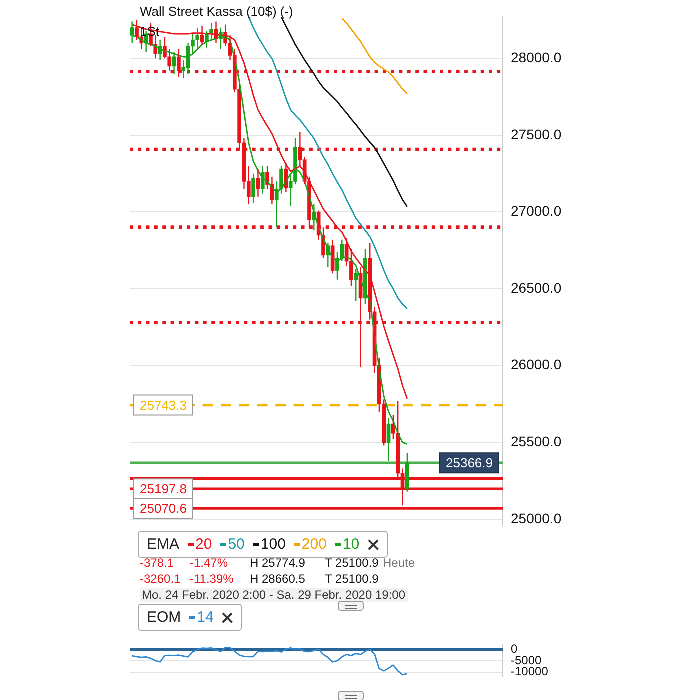 This screenshot has height=700, width=700. Describe the element at coordinates (399, 563) in the screenshot. I see `text: Heute` at that location.